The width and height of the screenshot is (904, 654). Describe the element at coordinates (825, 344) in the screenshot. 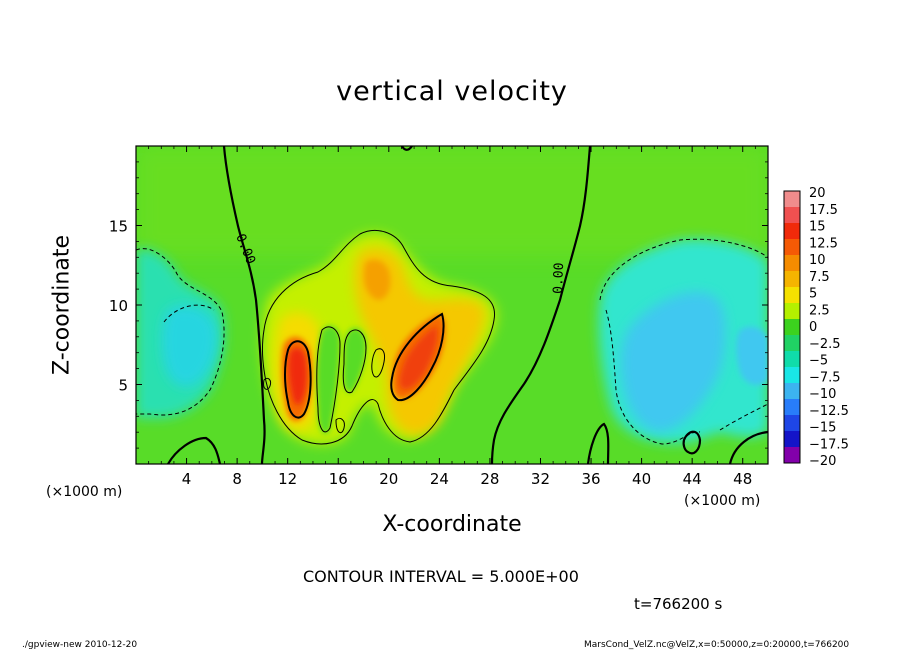

I see `colorbar-label: −2.5` at that location.